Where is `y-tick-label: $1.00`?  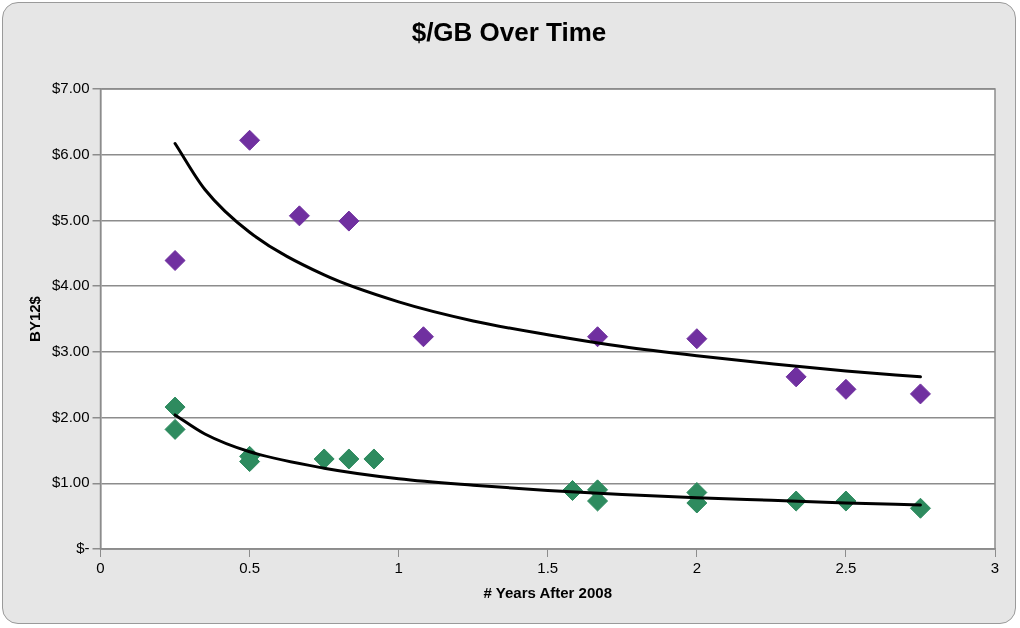 y-tick-label: $1.00 is located at coordinates (70, 482).